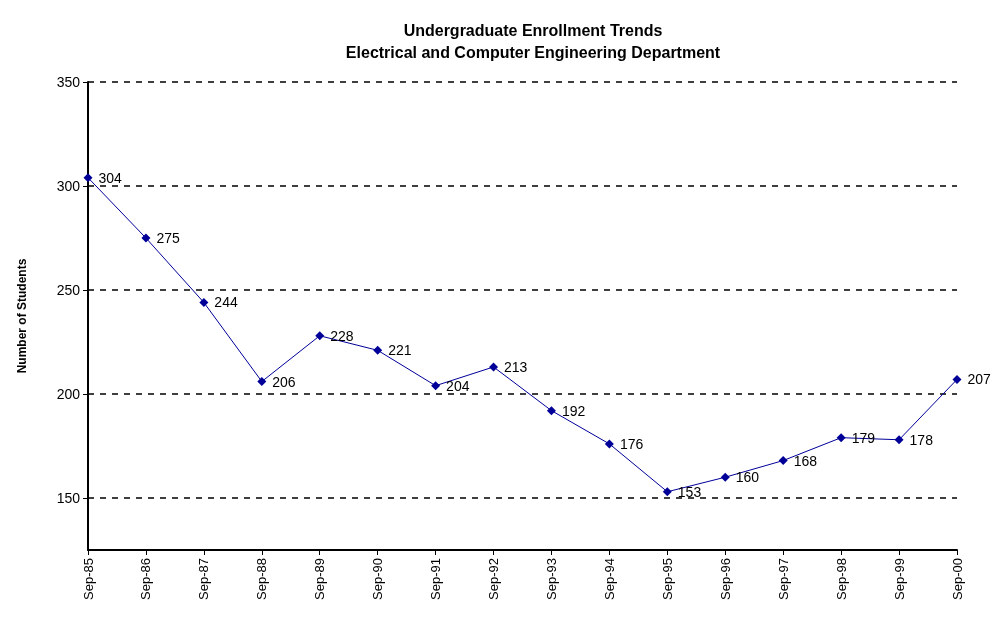 The width and height of the screenshot is (1008, 624). I want to click on data-label: 304, so click(110, 177).